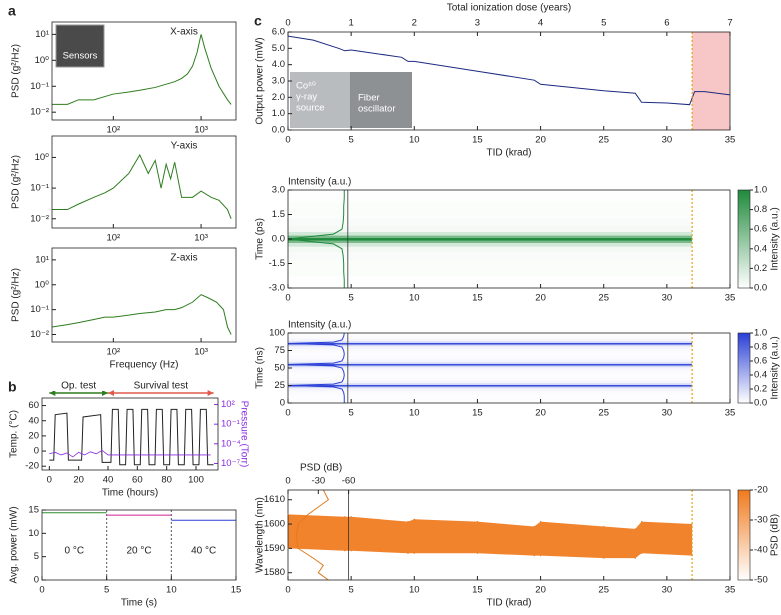 The image size is (781, 615). Describe the element at coordinates (279, 350) in the screenshot. I see `y-tick-label: 75` at that location.